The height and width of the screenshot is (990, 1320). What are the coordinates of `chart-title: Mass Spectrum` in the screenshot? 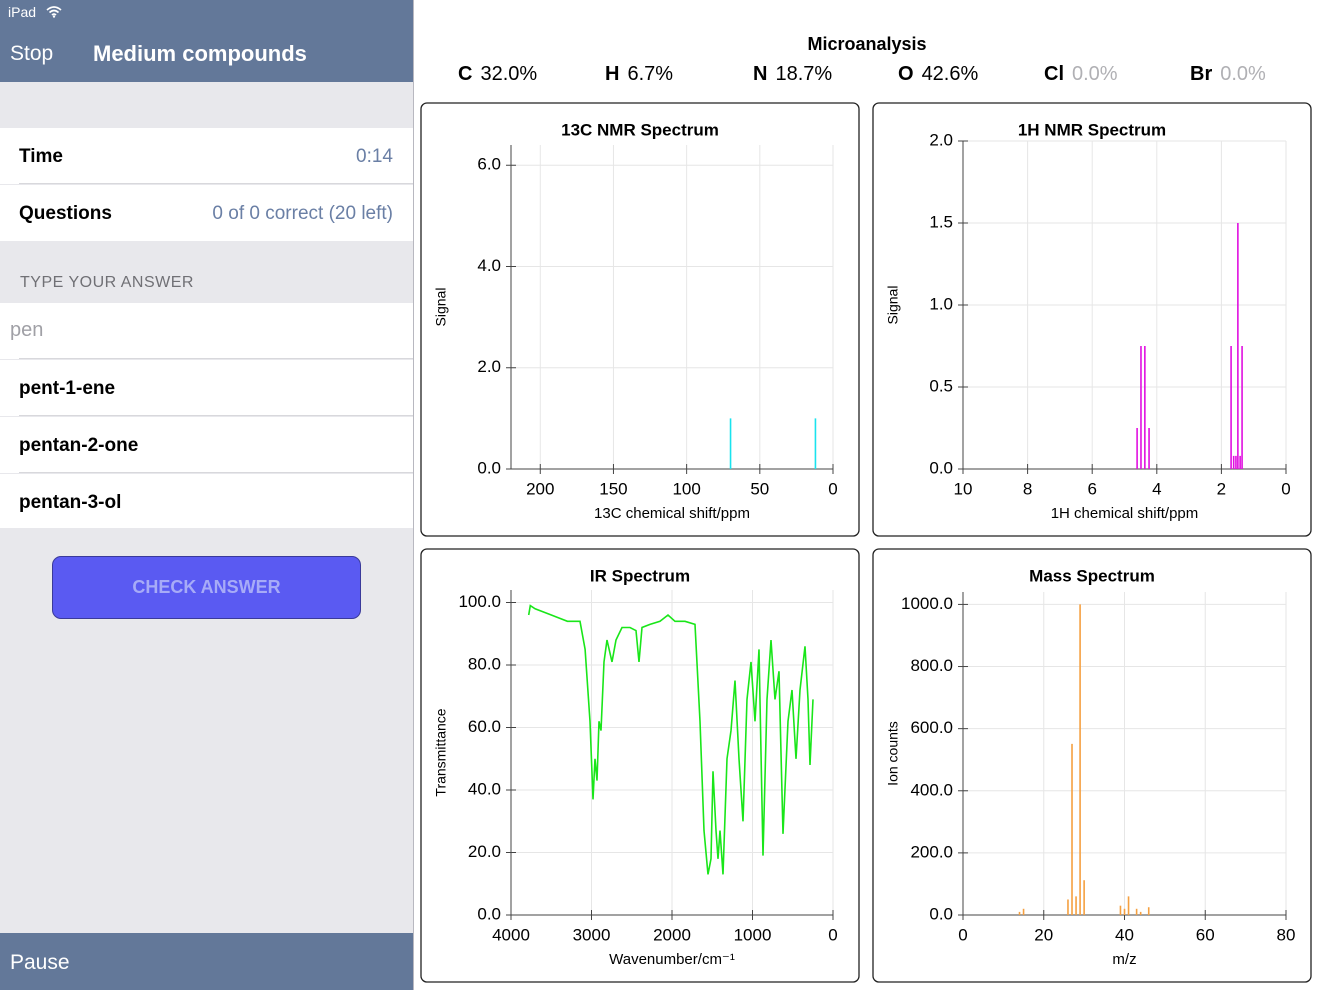 It's located at (1092, 575).